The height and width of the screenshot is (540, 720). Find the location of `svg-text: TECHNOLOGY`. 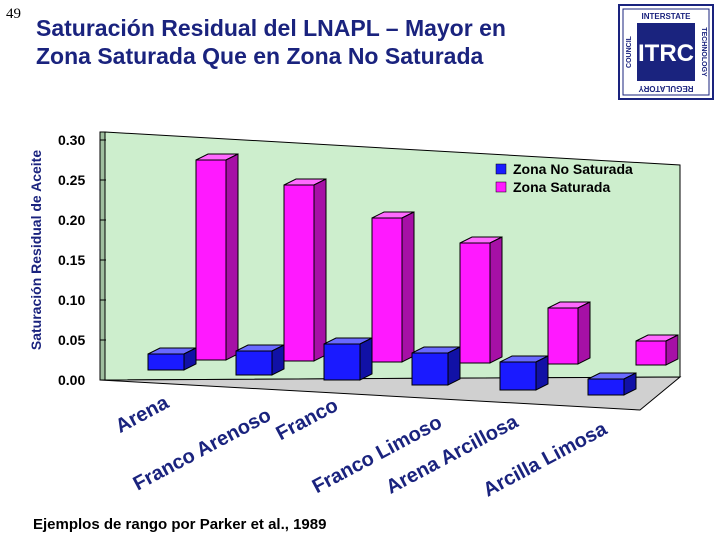

svg-text: TECHNOLOGY is located at coordinates (703, 52).